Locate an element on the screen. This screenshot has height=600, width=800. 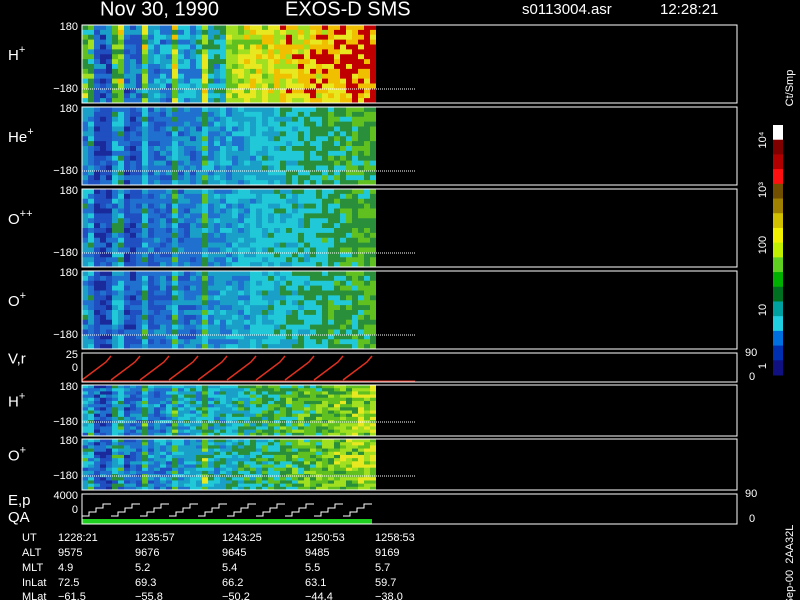
colorbar-segment is located at coordinates (778, 250).